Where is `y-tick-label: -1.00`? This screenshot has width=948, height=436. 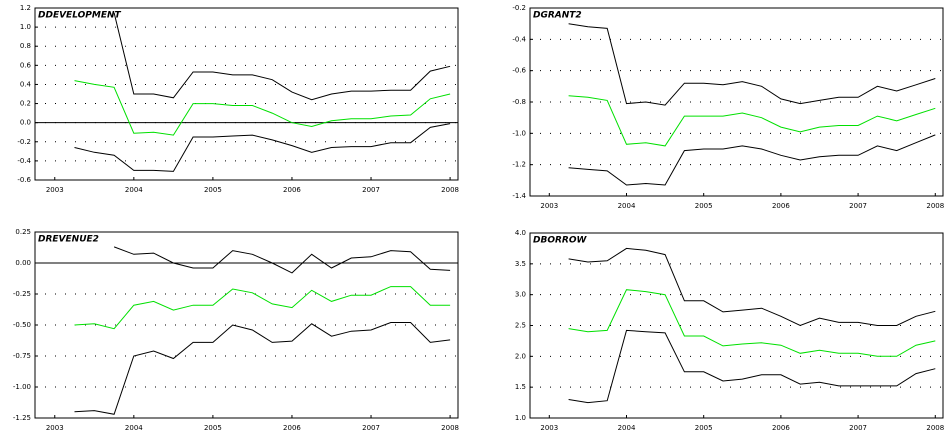 y-tick-label: -1.00 is located at coordinates (22, 387).